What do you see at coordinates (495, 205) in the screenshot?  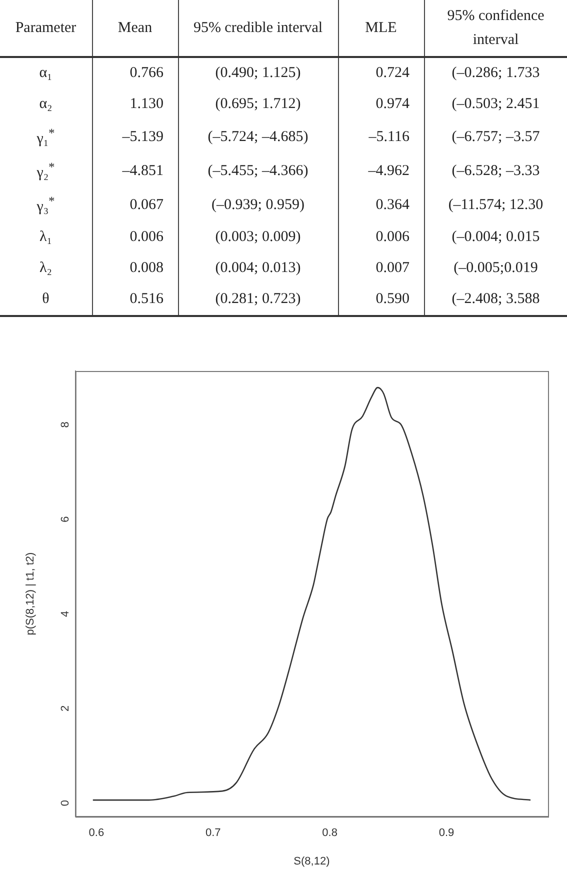 I see `text: (–11.574; 12.30` at bounding box center [495, 205].